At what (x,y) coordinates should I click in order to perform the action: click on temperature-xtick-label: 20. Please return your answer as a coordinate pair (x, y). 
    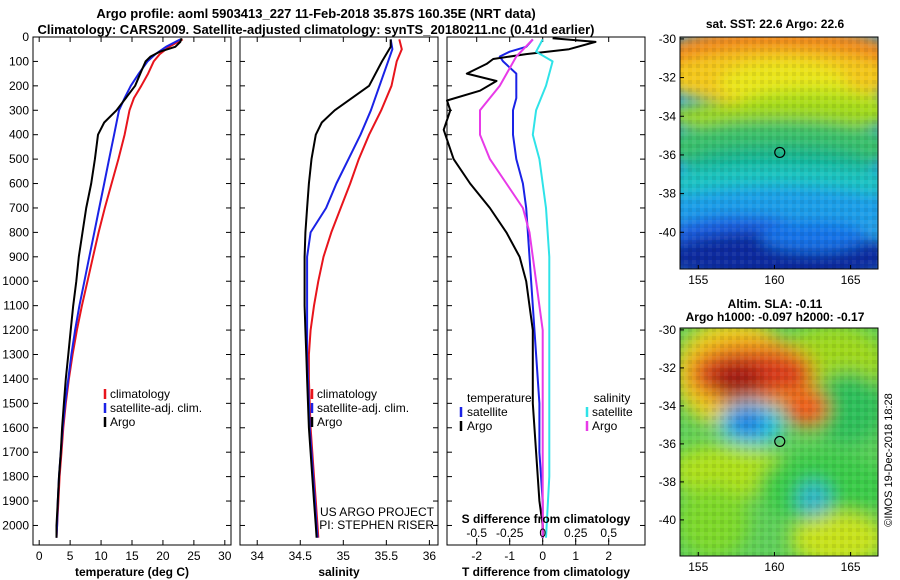
    Looking at the image, I should click on (163, 556).